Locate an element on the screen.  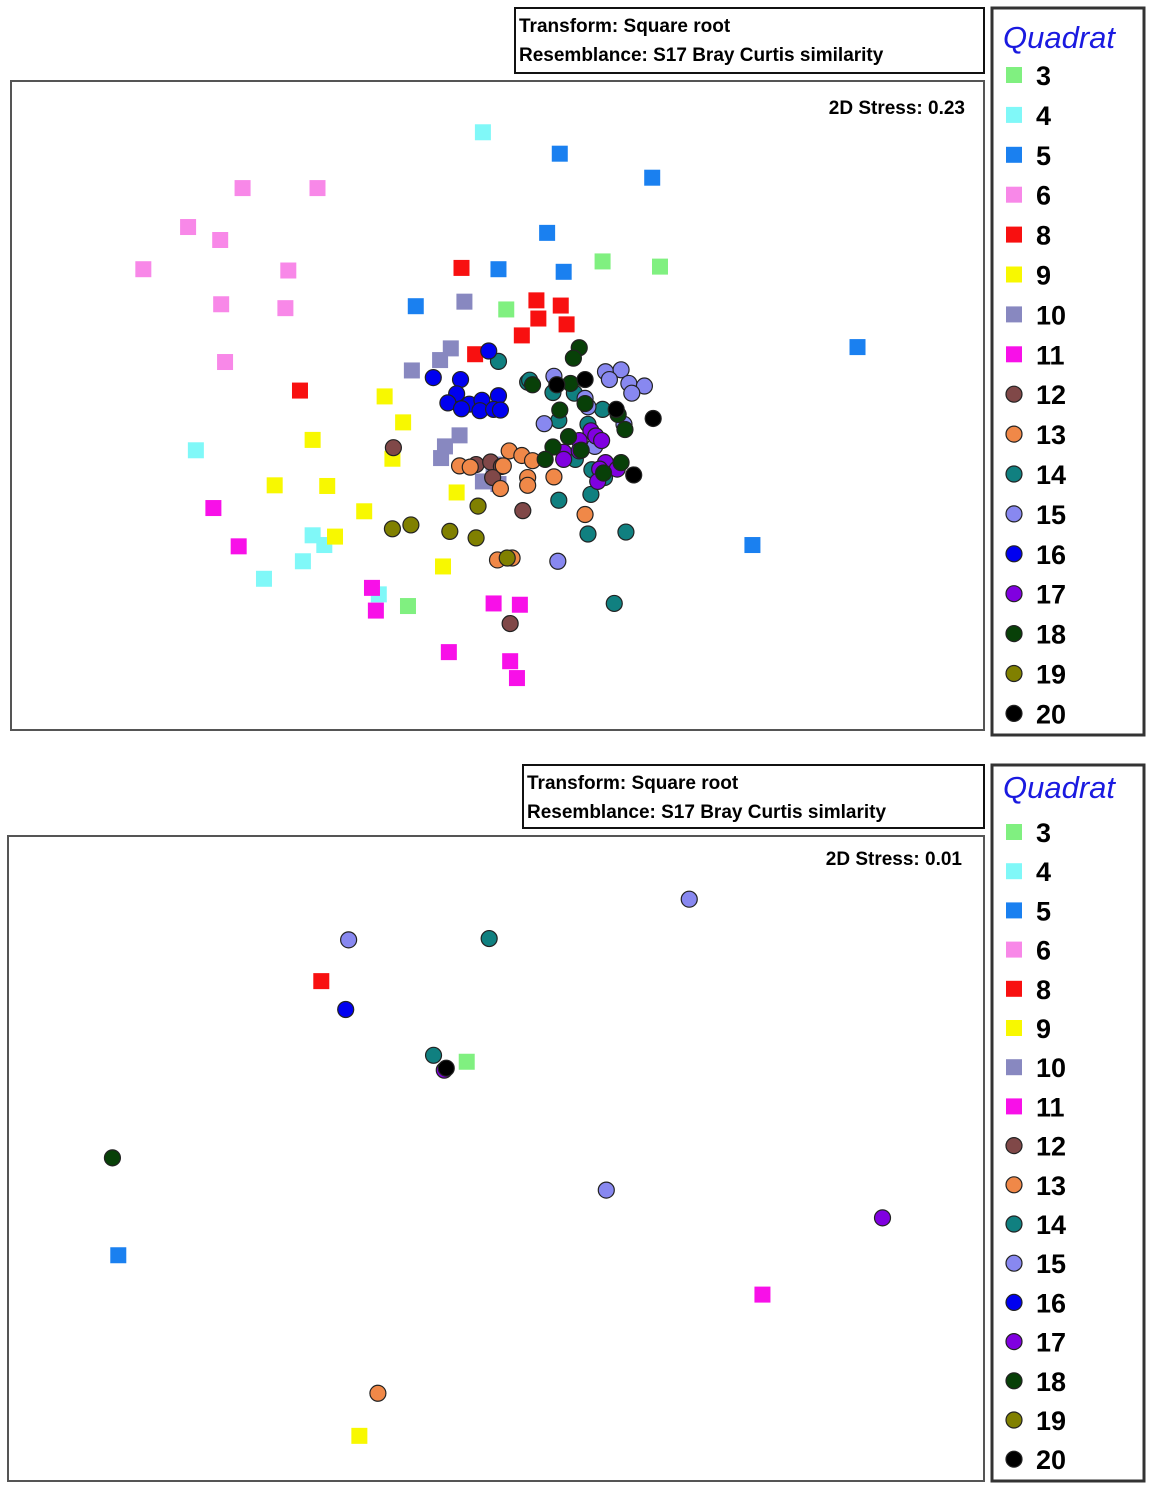
legend-label: 16 is located at coordinates (1051, 1303).